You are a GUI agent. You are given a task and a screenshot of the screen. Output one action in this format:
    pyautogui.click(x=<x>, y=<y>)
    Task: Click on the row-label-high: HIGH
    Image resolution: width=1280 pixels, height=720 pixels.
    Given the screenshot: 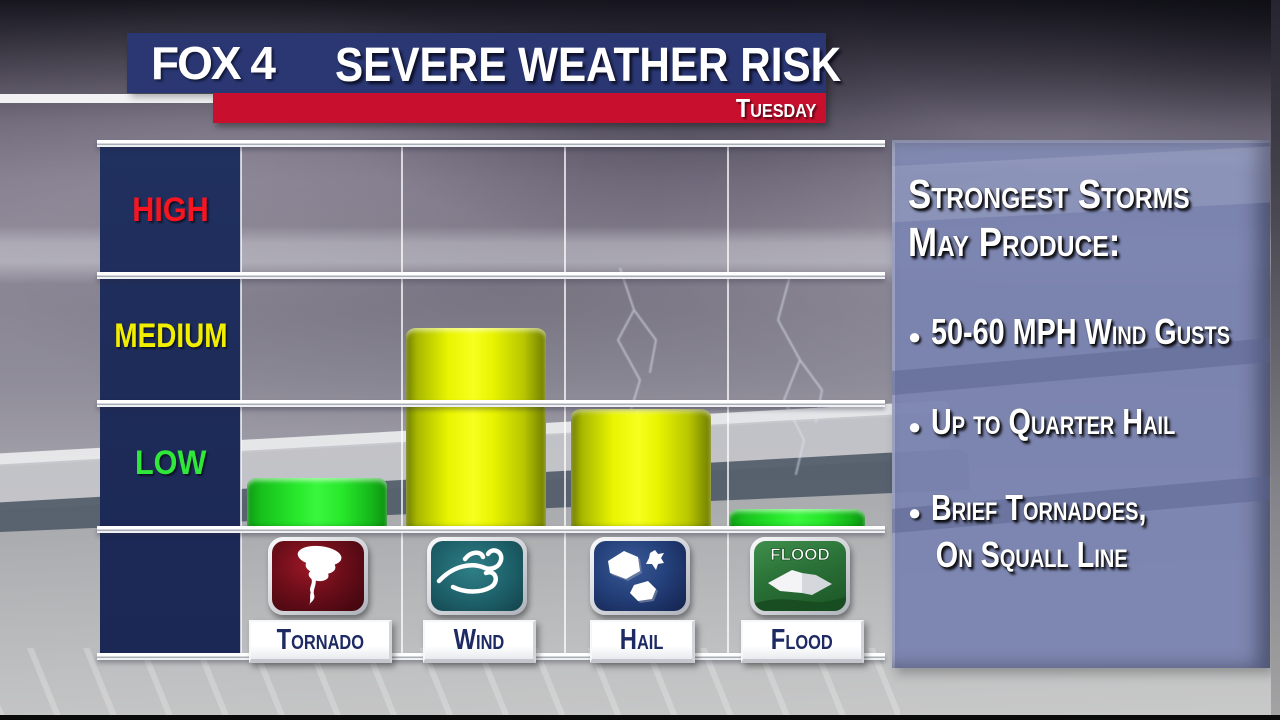 What is the action you would take?
    pyautogui.click(x=170, y=210)
    